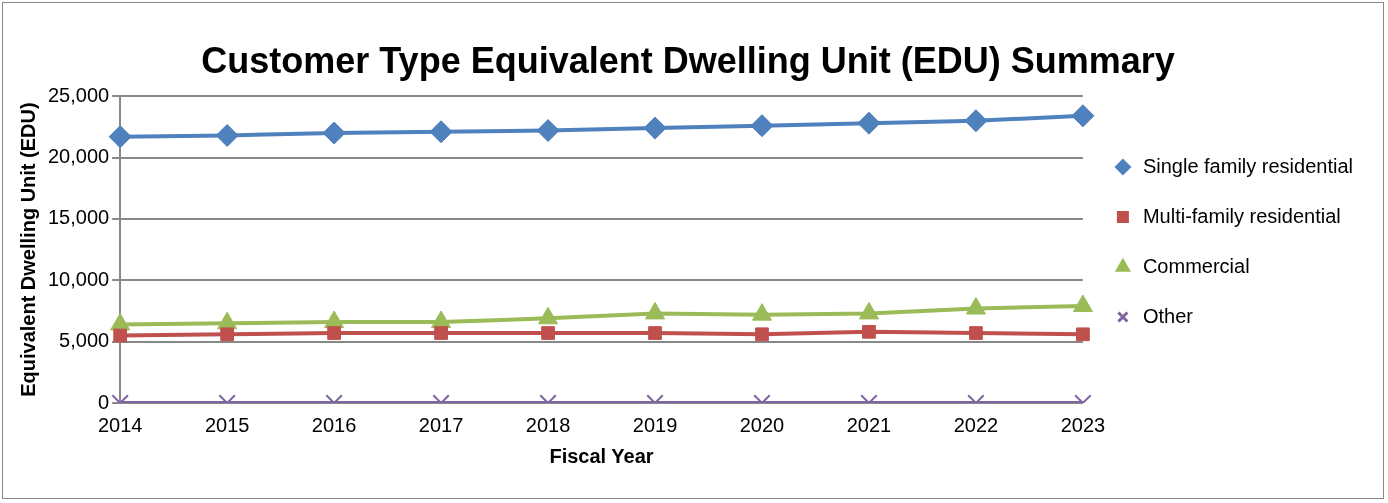 The image size is (1388, 503). What do you see at coordinates (27, 249) in the screenshot?
I see `y-axis-title: Equivalent Dwelling Unit (EDU)` at bounding box center [27, 249].